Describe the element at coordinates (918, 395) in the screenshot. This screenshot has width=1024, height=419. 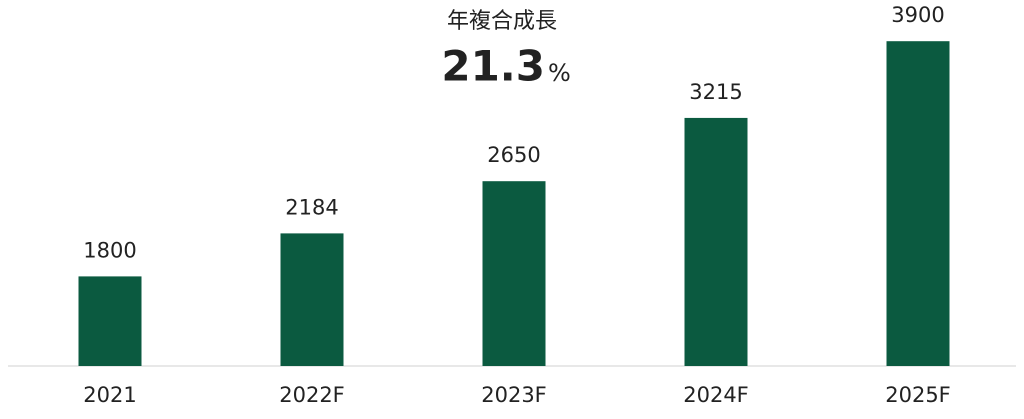
I see `x-tick-label: 2025F` at that location.